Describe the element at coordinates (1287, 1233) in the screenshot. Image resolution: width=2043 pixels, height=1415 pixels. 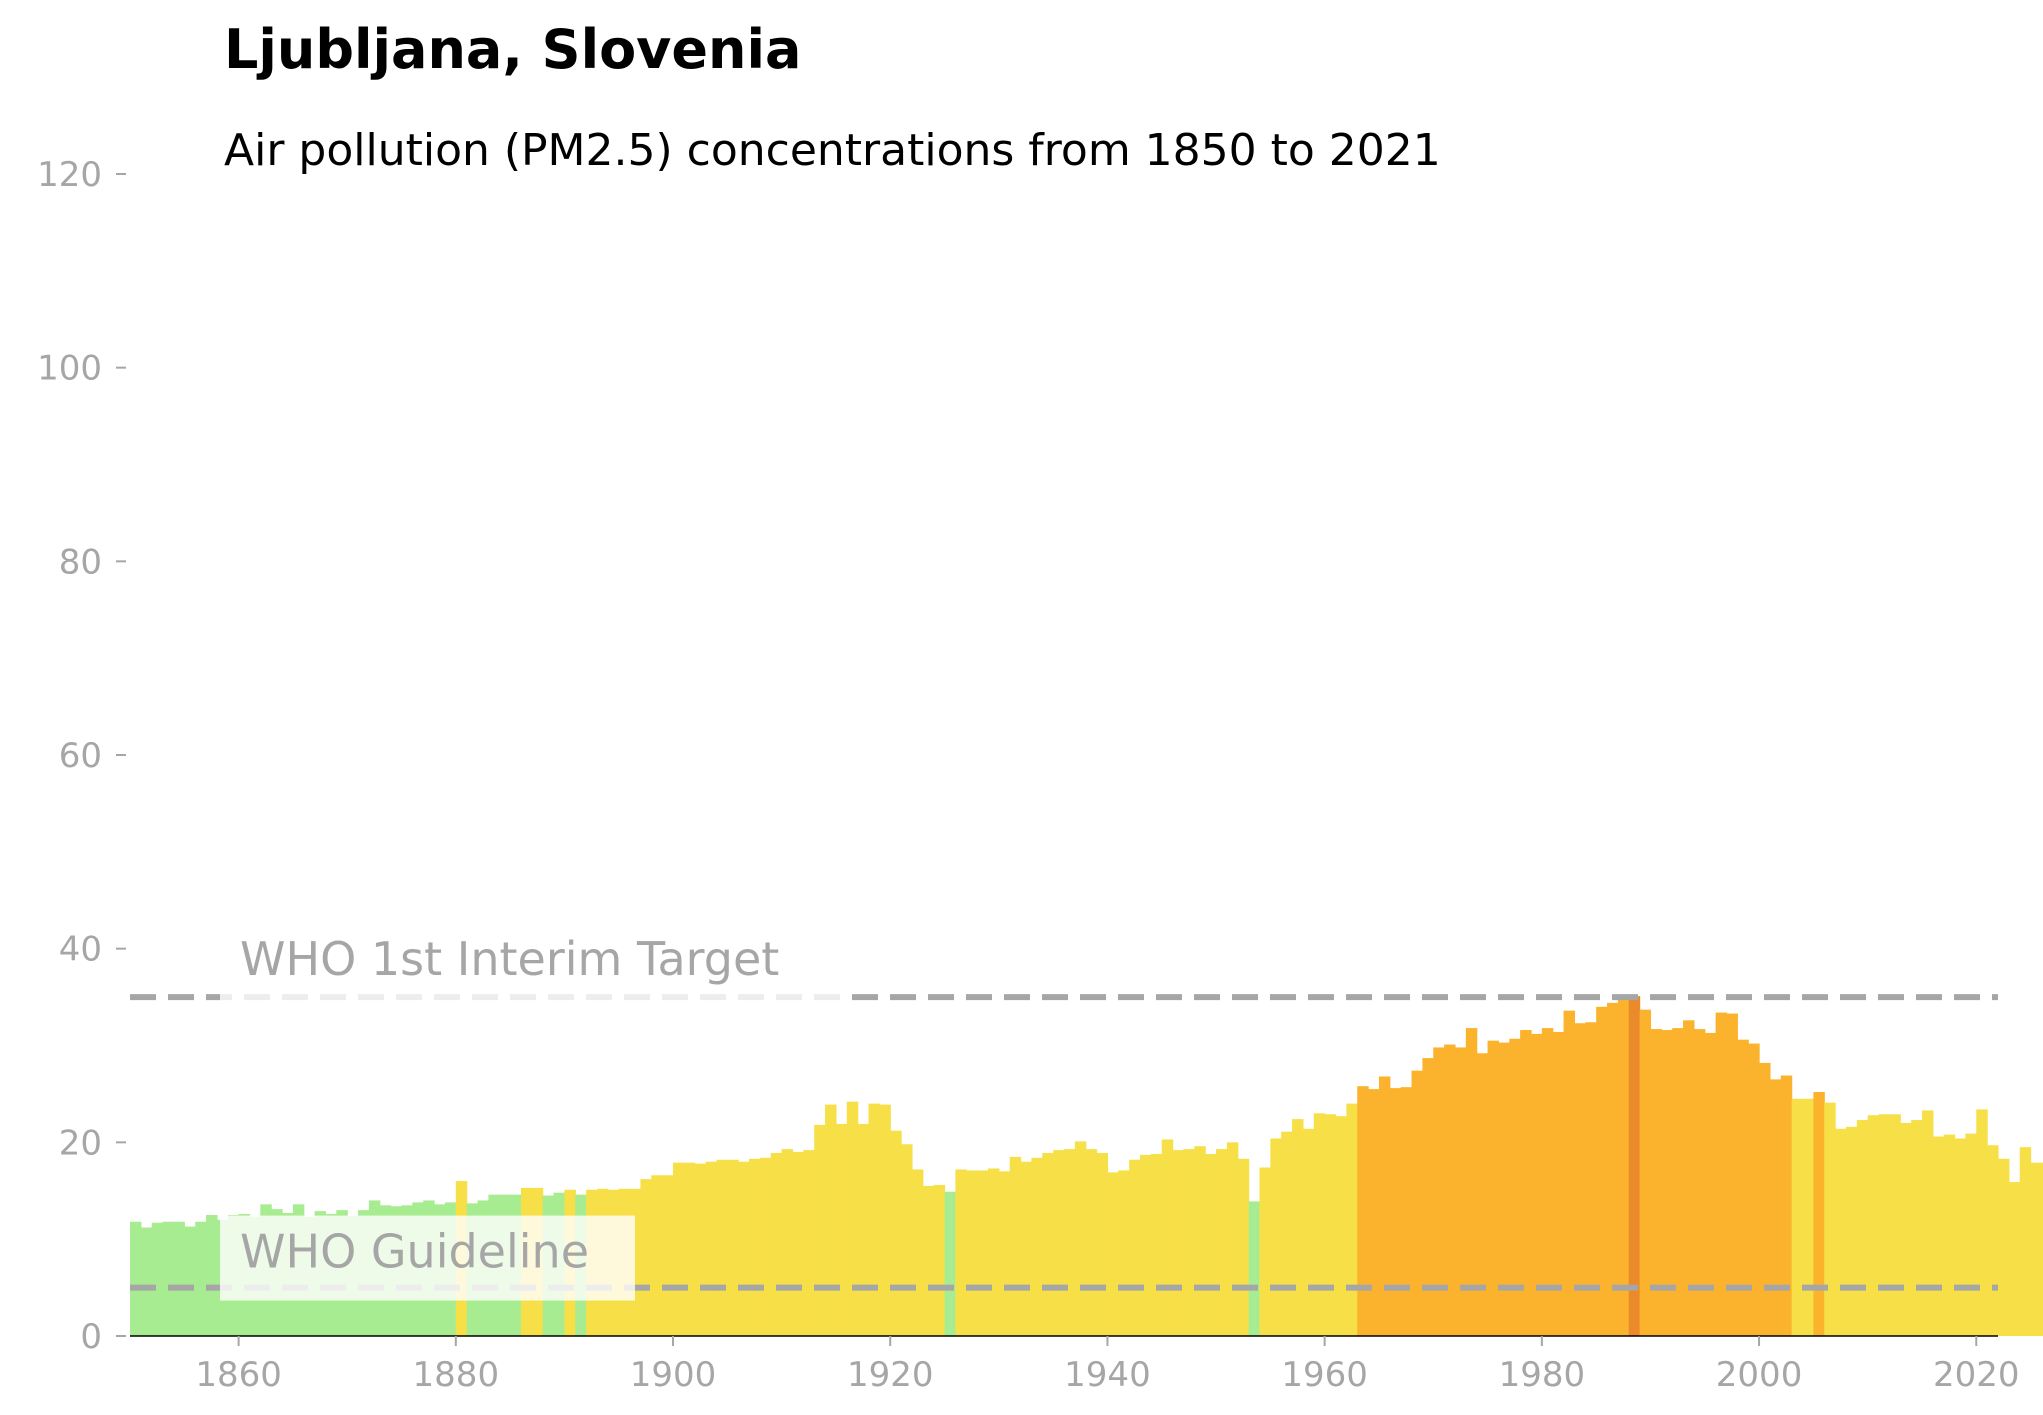
I see `bar-1956` at that location.